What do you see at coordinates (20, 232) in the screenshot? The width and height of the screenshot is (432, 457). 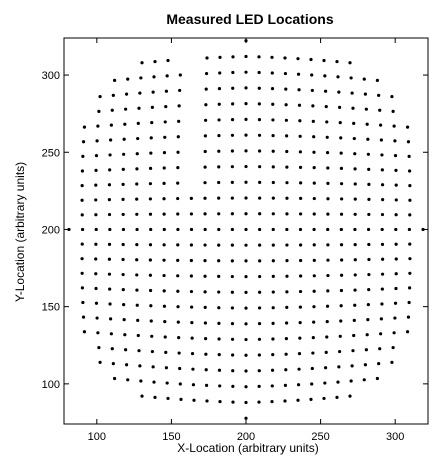 I see `y-axis-label: Y-Location (arbitrary units)` at bounding box center [20, 232].